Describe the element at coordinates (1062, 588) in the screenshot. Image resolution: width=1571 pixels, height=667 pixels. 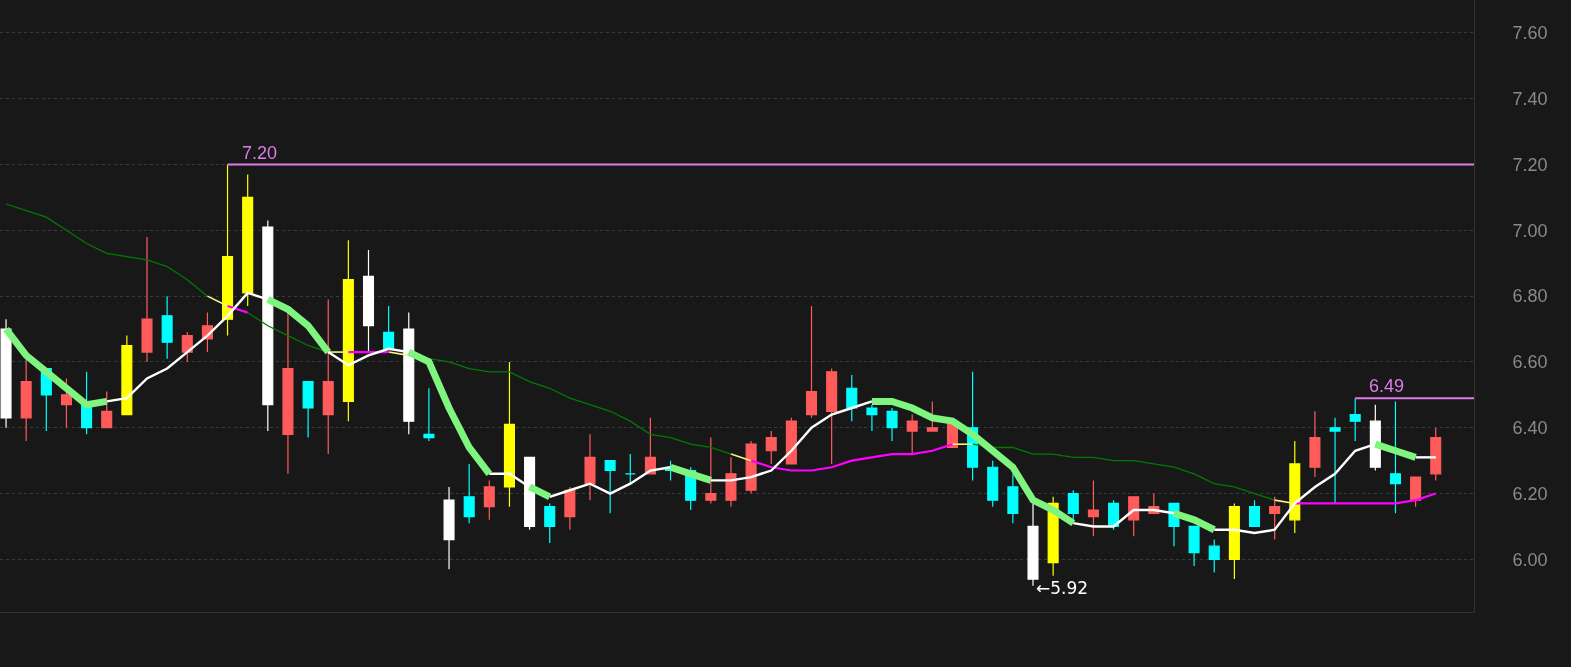
I see `annotation: ←5.92` at that location.